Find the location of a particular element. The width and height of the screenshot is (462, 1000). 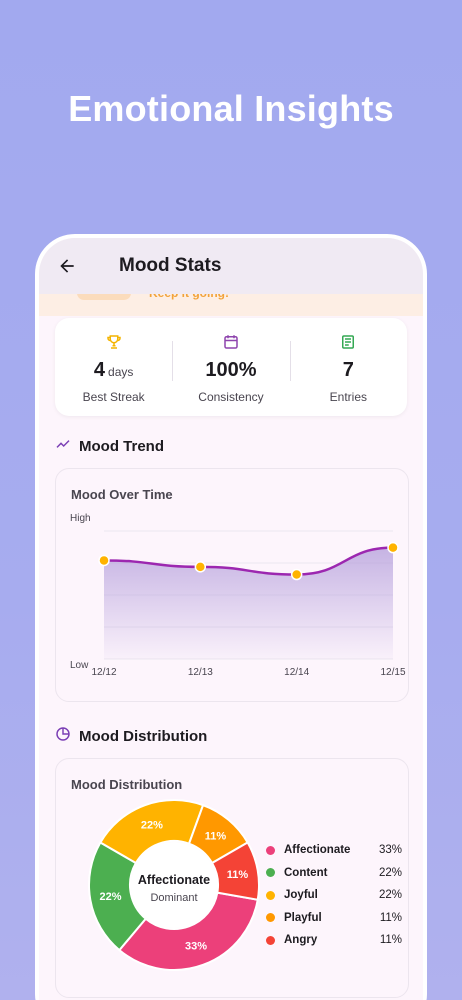

donut-hole is located at coordinates (174, 885).